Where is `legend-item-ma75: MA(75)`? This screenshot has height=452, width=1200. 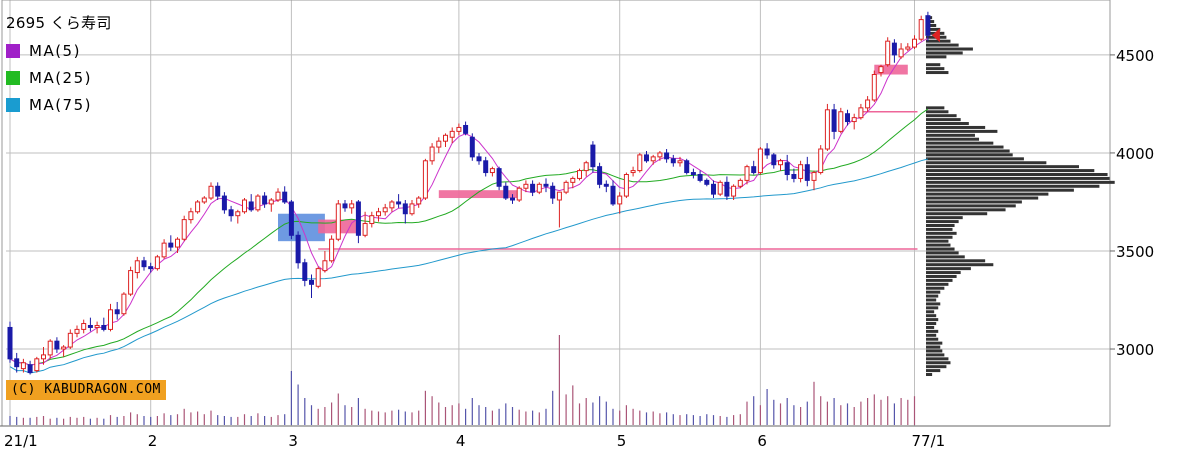 legend-item-ma75: MA(75) is located at coordinates (59, 104).